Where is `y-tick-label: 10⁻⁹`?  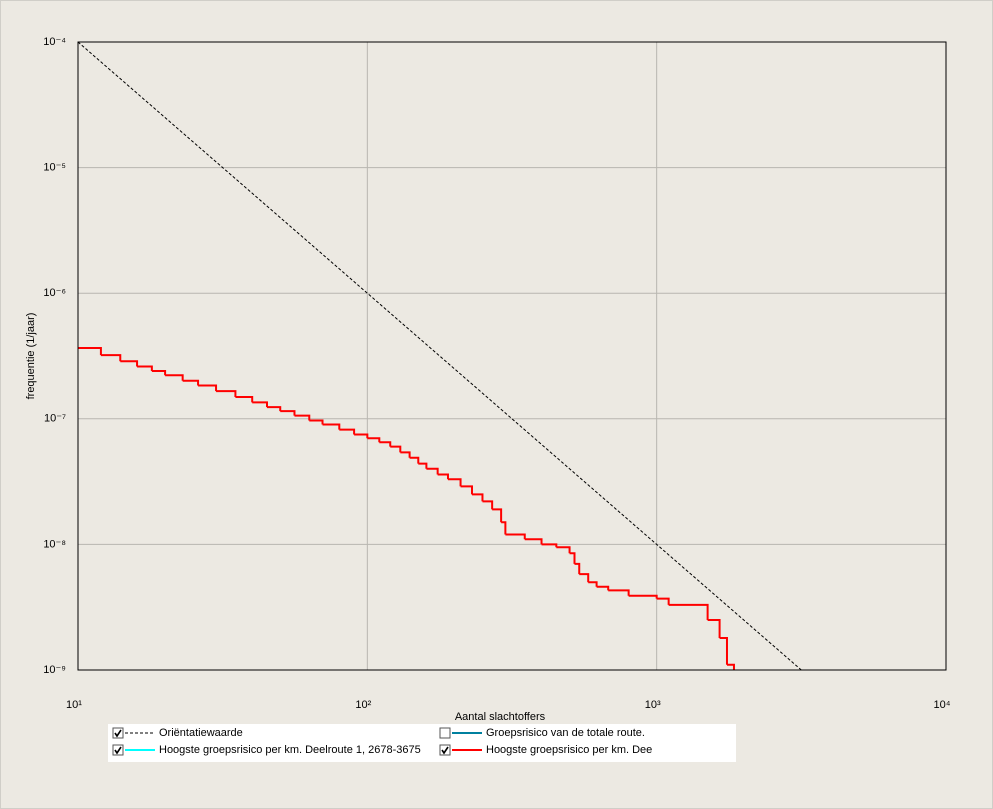
y-tick-label: 10⁻⁹ is located at coordinates (54, 670).